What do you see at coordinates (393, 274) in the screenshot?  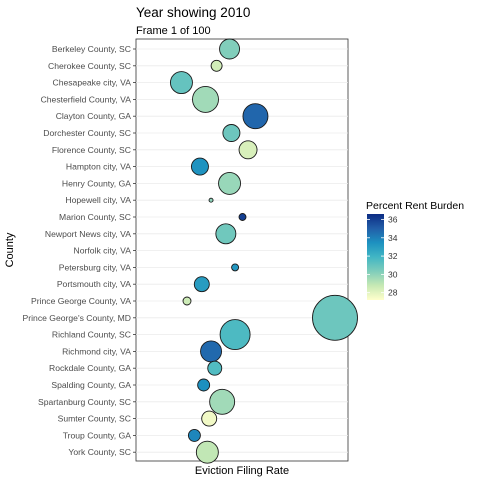 I see `legend-tick-label: 30` at bounding box center [393, 274].